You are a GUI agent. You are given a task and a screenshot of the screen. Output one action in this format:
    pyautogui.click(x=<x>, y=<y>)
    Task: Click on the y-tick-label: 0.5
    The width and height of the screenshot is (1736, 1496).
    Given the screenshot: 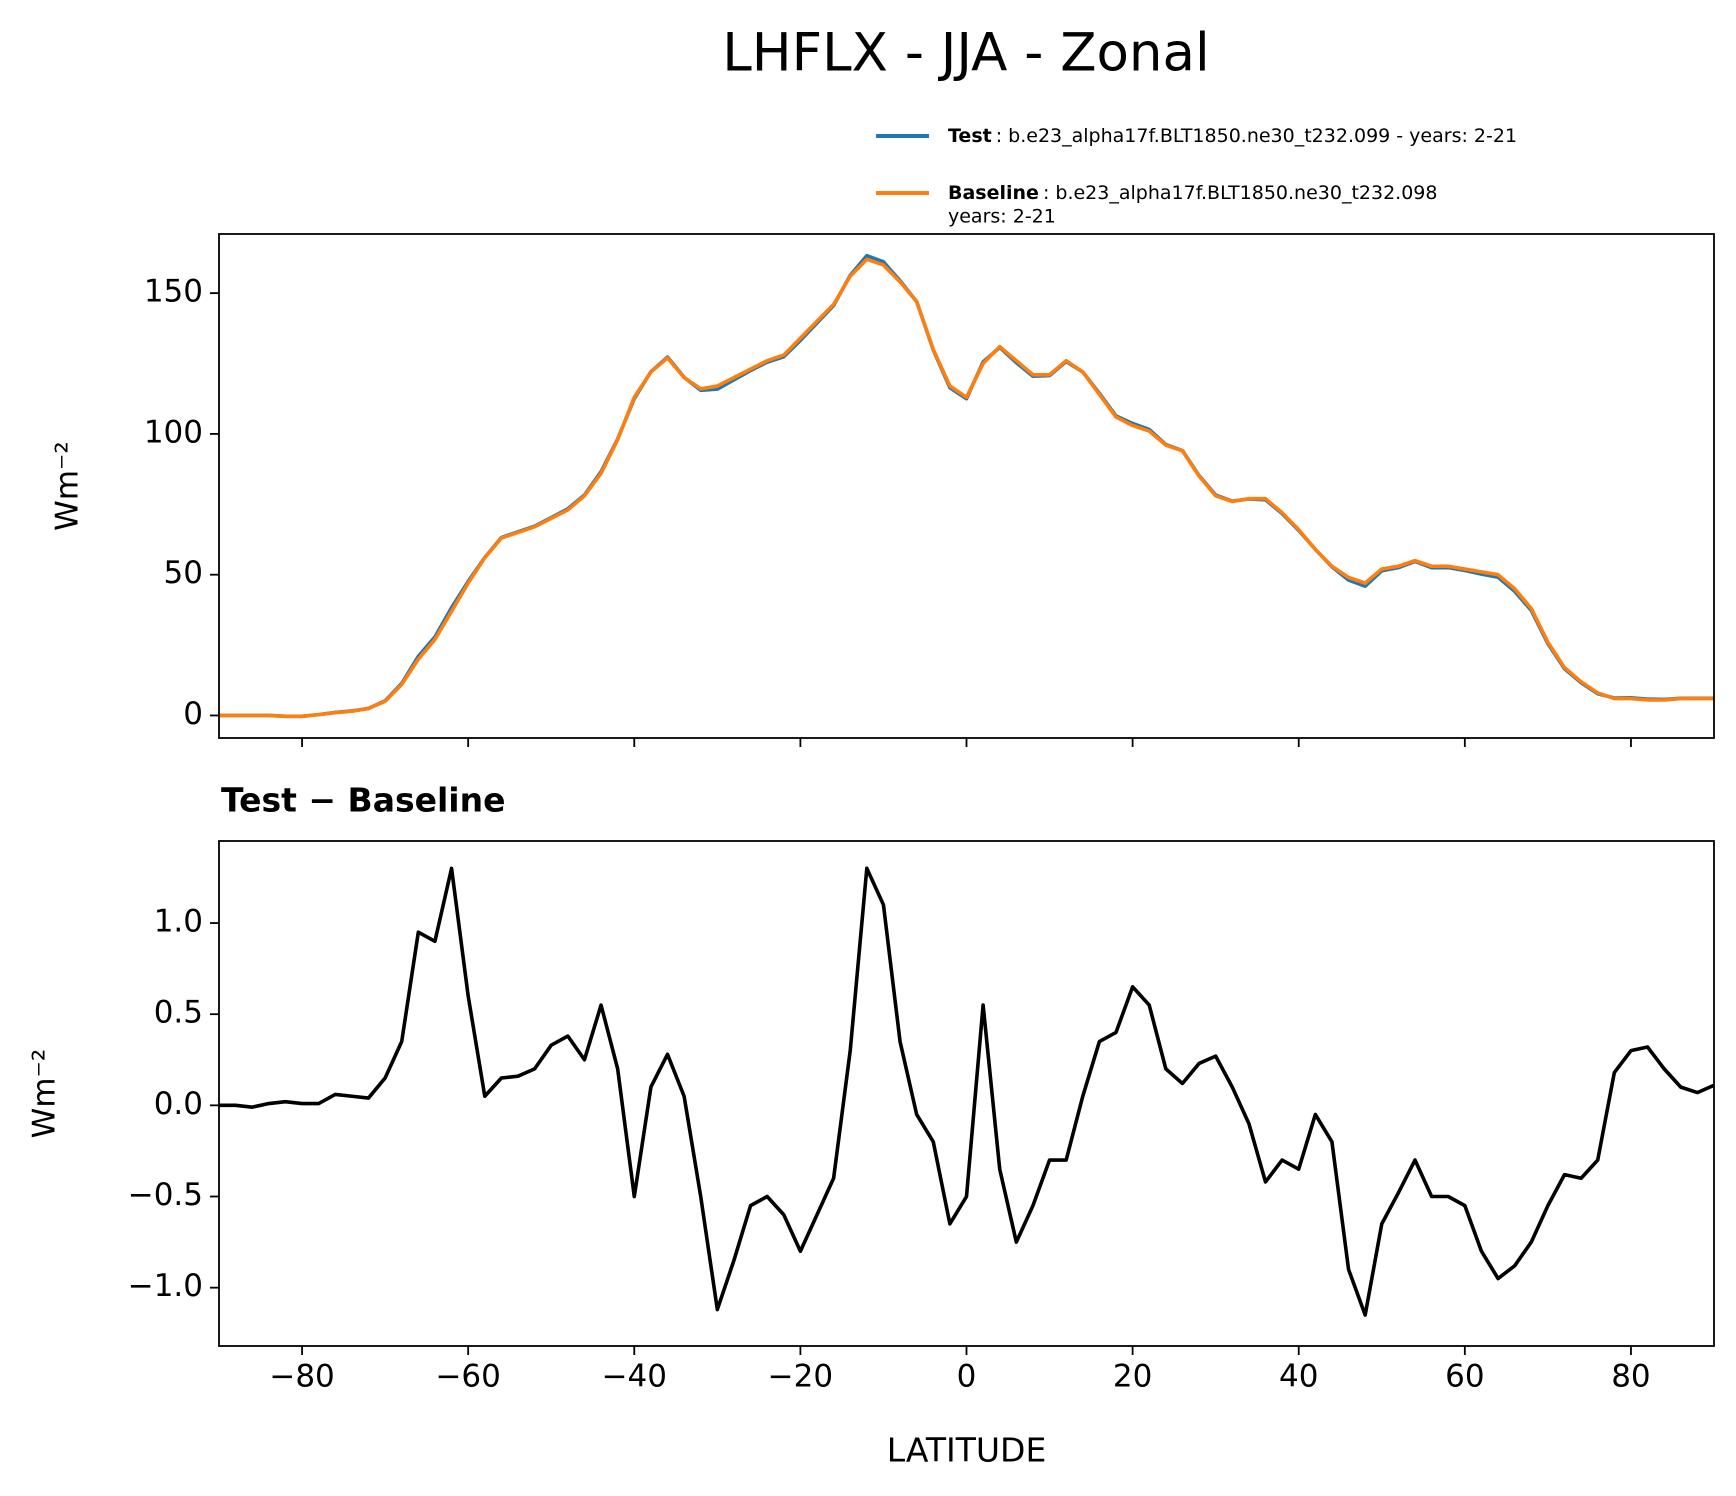 What is the action you would take?
    pyautogui.click(x=178, y=1013)
    